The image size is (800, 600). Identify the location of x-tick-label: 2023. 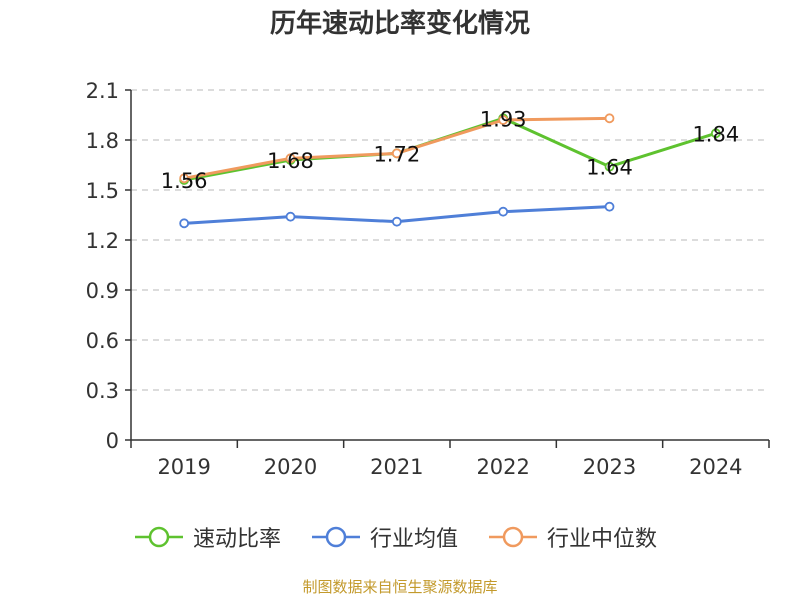
(609, 467).